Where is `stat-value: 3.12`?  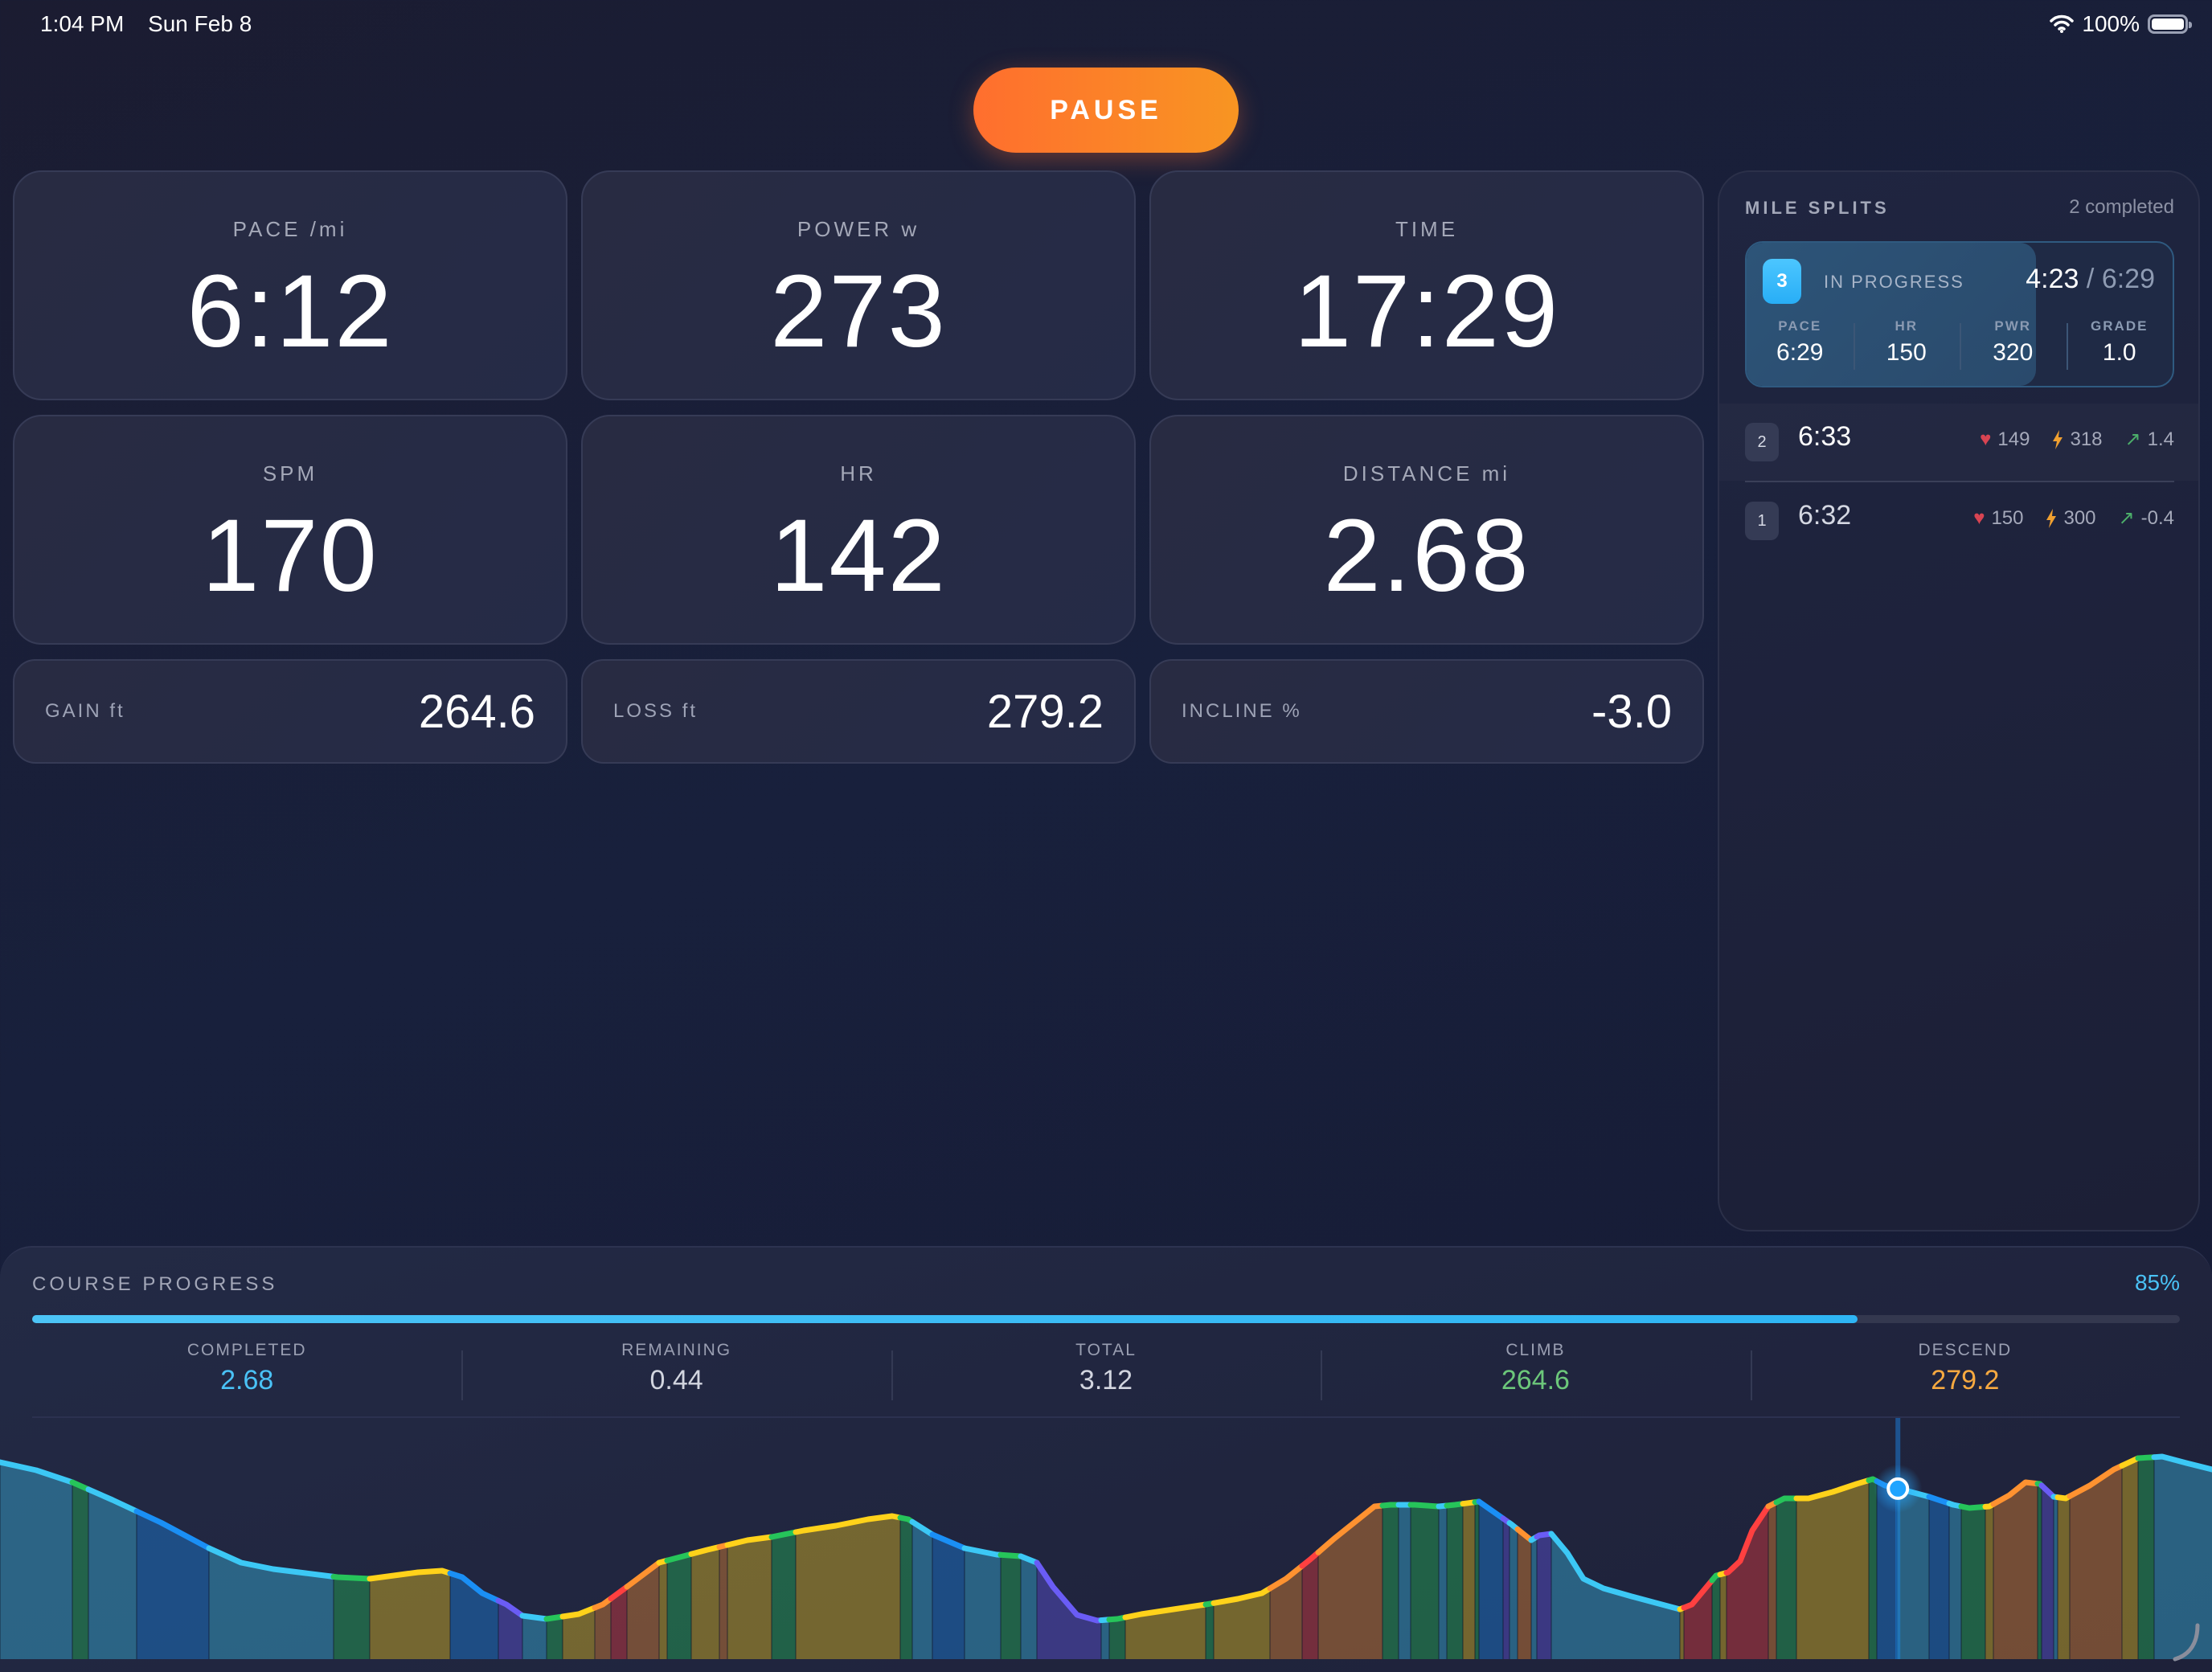 stat-value: 3.12 is located at coordinates (1106, 1380).